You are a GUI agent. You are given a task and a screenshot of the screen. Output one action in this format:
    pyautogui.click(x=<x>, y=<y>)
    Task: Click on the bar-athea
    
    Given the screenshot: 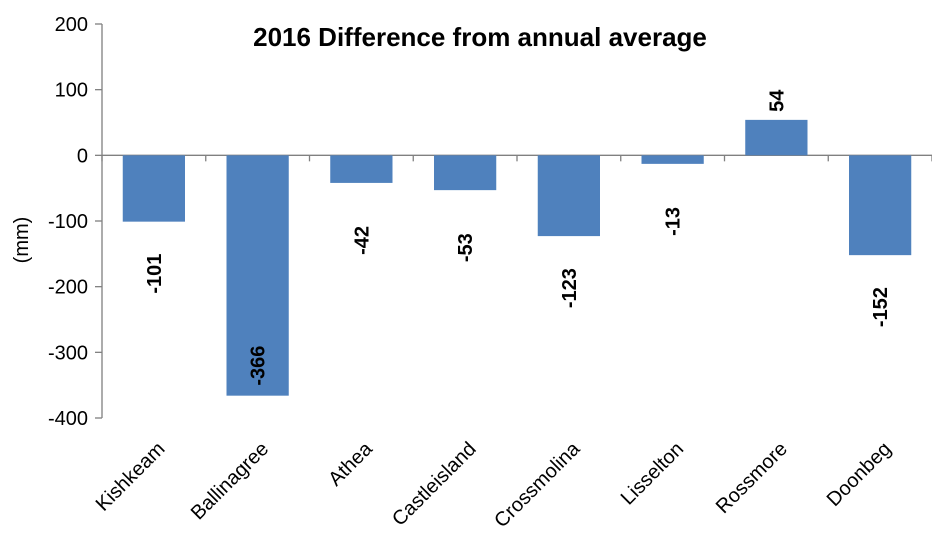 What is the action you would take?
    pyautogui.click(x=361, y=169)
    